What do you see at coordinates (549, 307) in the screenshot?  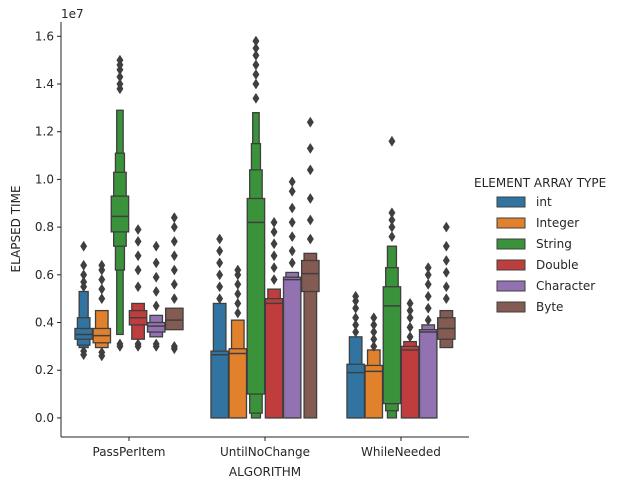 I see `legend-label: Byte` at bounding box center [549, 307].